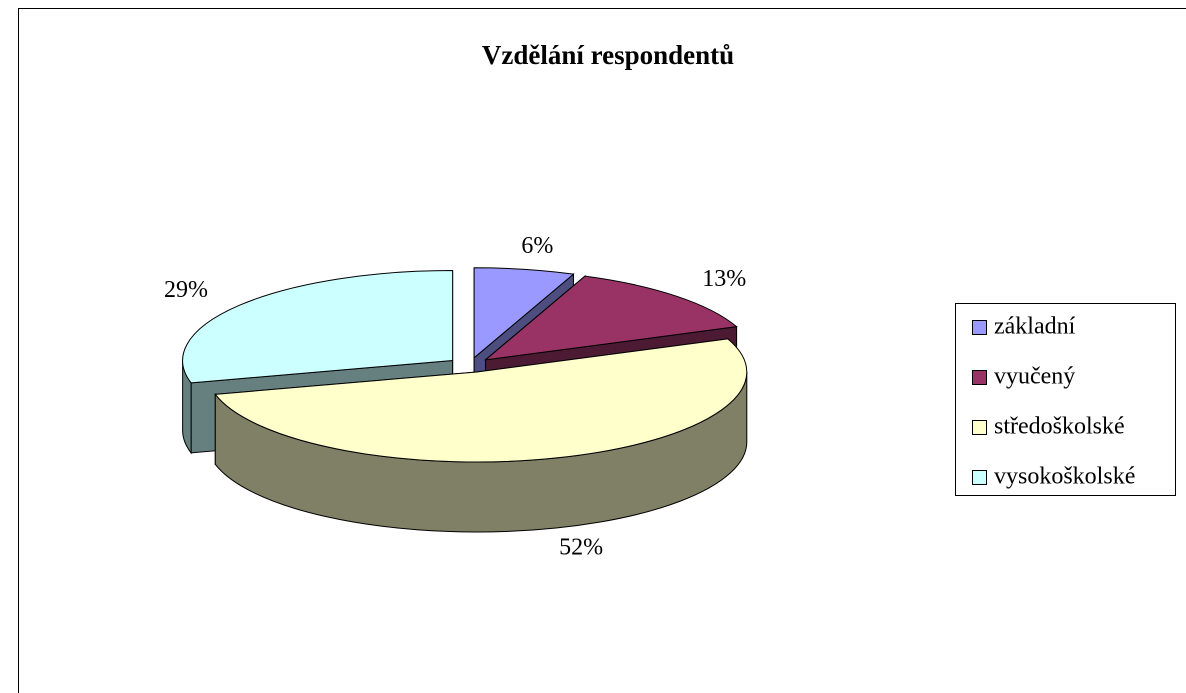  Describe the element at coordinates (581, 547) in the screenshot. I see `data-label: 52%` at that location.